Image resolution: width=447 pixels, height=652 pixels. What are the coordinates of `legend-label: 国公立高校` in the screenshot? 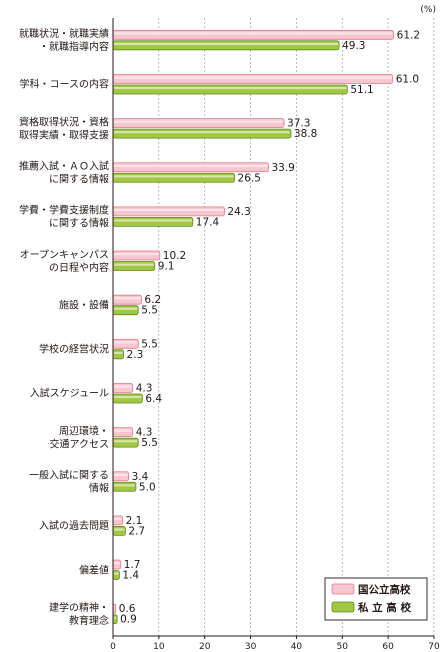 It's located at (384, 589).